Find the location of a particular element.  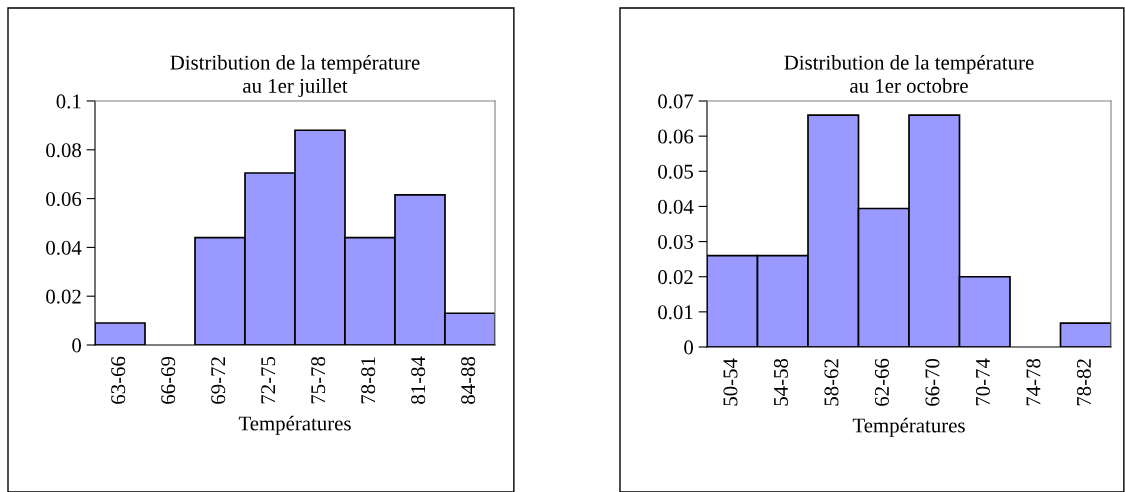

chart-title: Distribution de la température au 1er juillet is located at coordinates (295, 76).